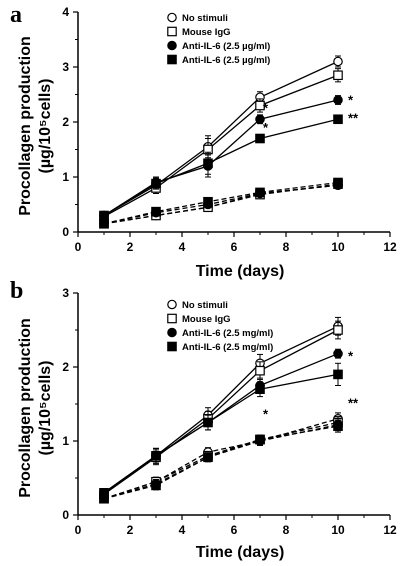 The height and width of the screenshot is (566, 416). What do you see at coordinates (65, 12) in the screenshot?
I see `y-tick-label: 4` at bounding box center [65, 12].